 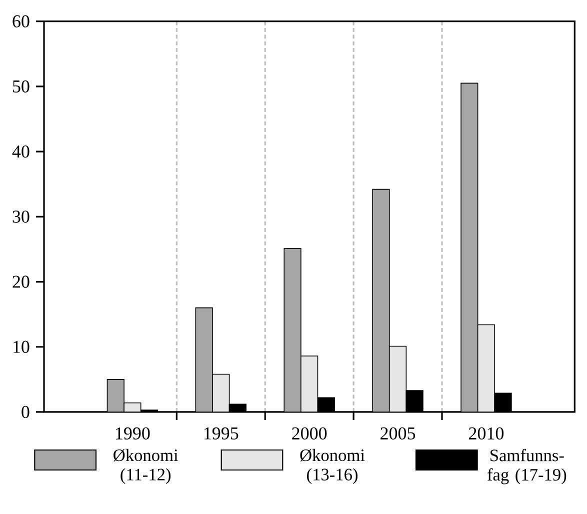 What do you see at coordinates (21, 151) in the screenshot?
I see `y-tick-label: 40` at bounding box center [21, 151].